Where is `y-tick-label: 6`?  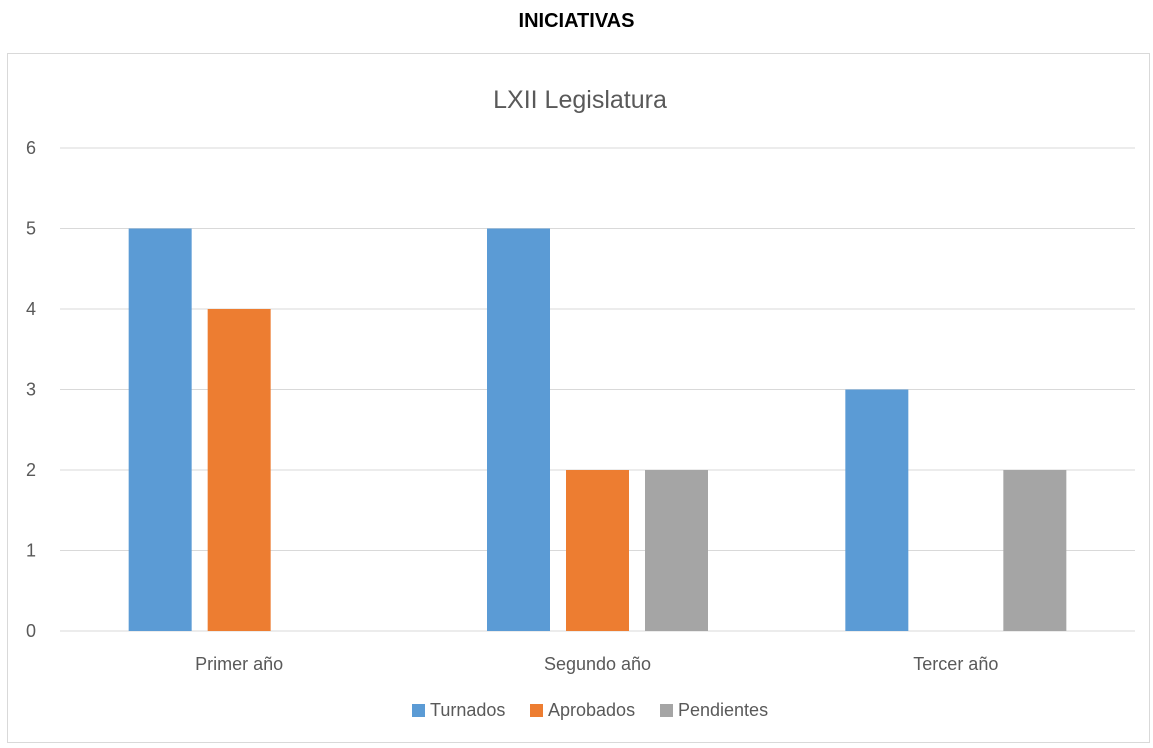
y-tick-label: 6 is located at coordinates (31, 148).